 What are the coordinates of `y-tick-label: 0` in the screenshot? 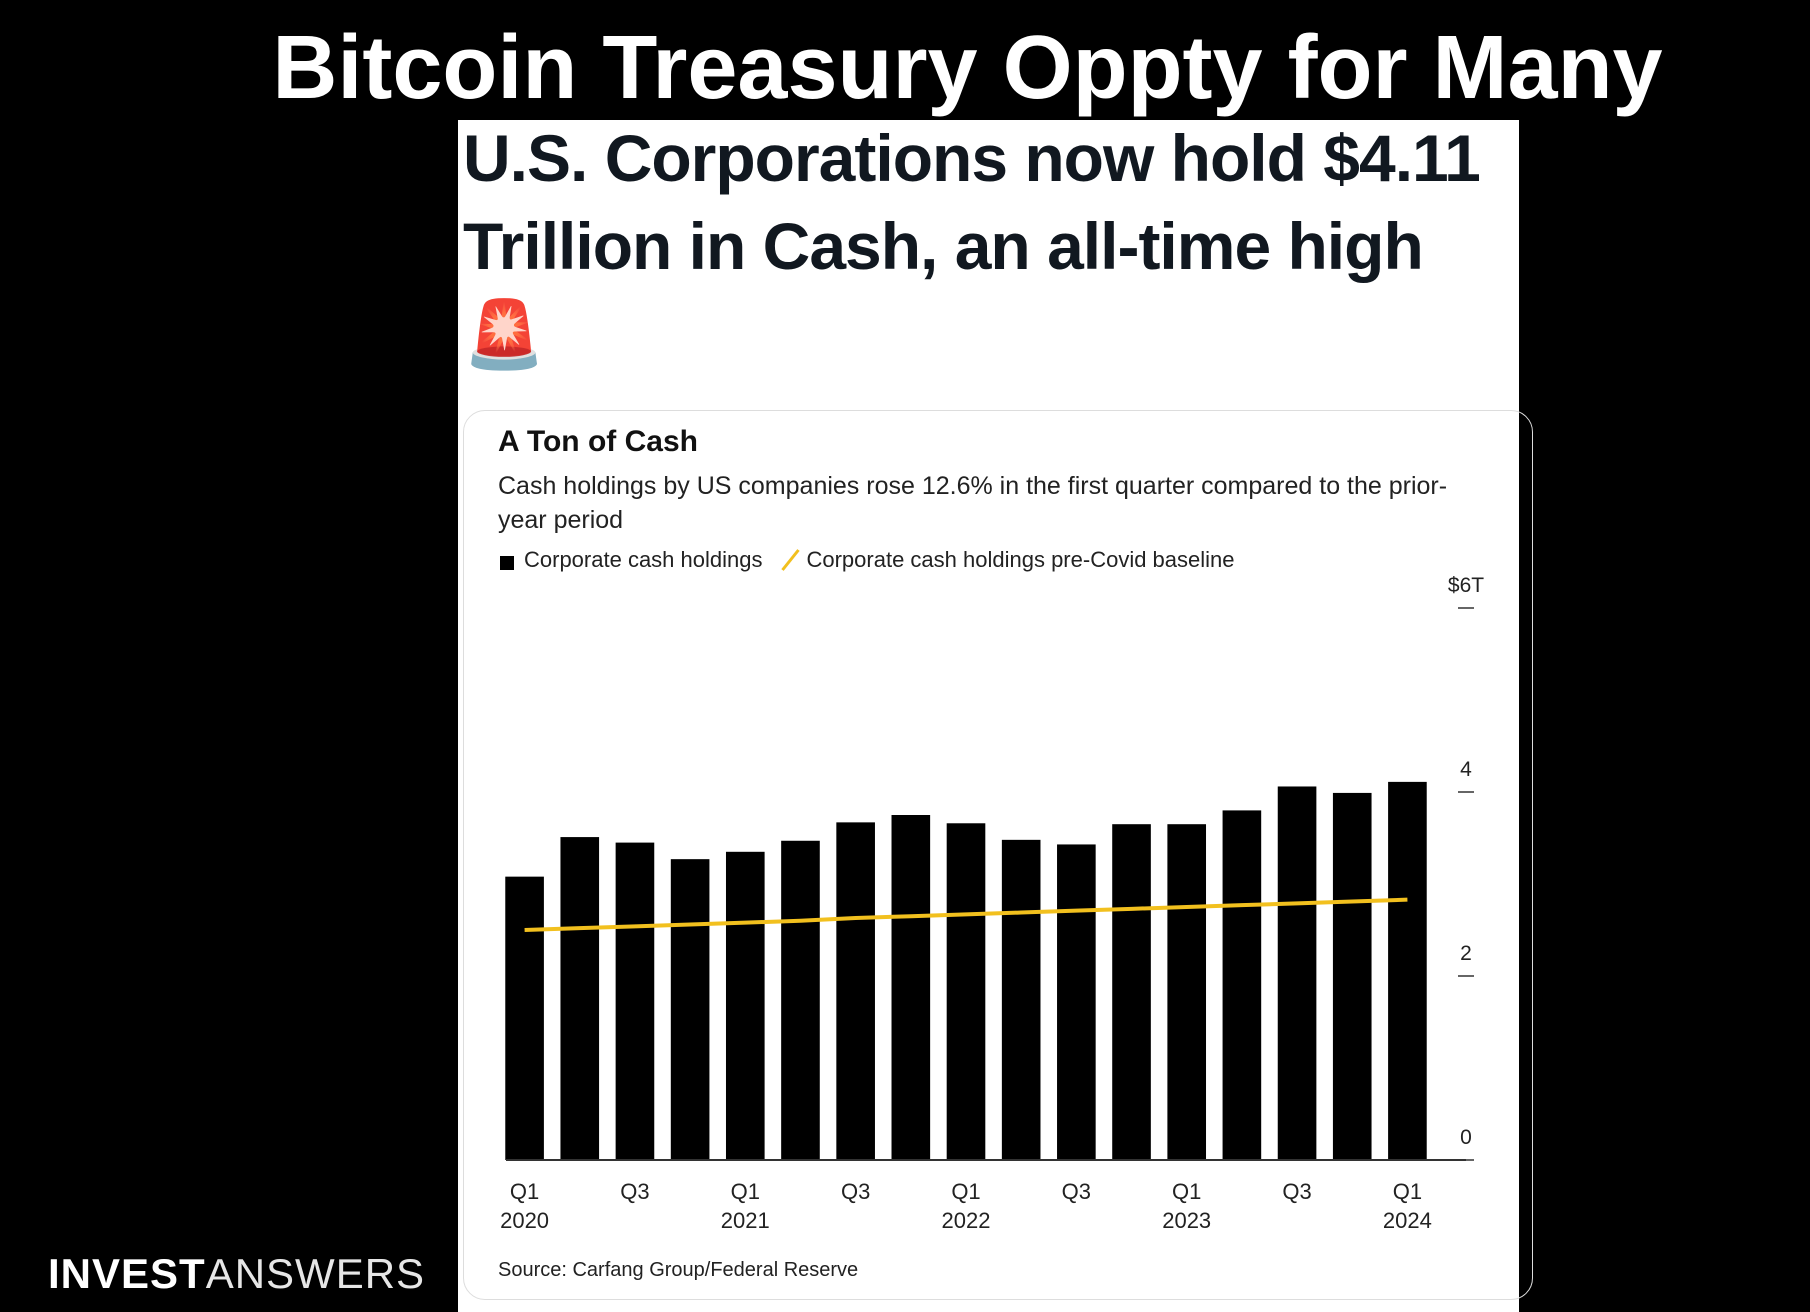 It's located at (1466, 1137).